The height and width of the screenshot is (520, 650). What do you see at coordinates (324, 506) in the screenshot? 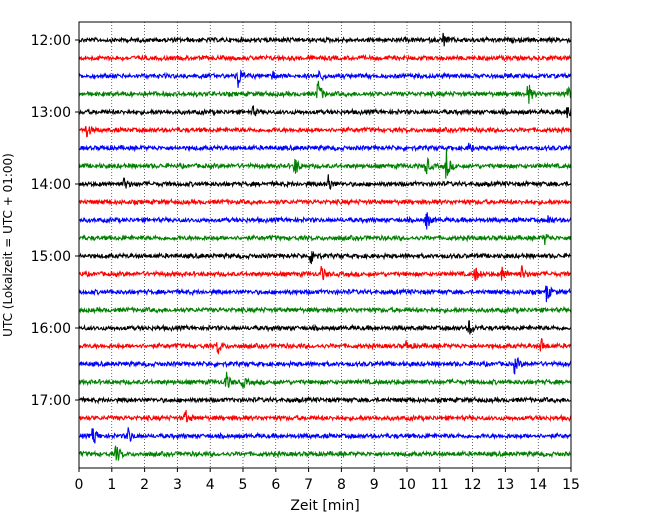
I see `x-axis-title: Zeit [min]` at bounding box center [324, 506].